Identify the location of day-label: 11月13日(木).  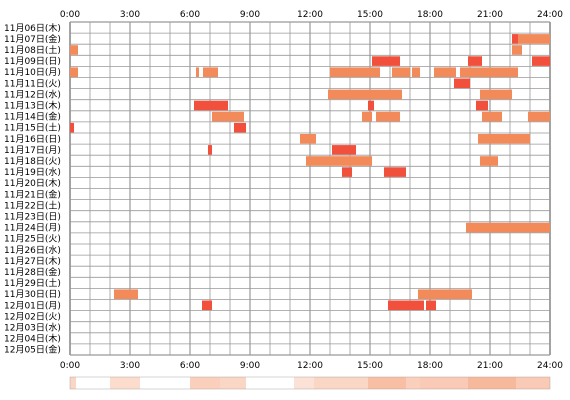
(32, 105).